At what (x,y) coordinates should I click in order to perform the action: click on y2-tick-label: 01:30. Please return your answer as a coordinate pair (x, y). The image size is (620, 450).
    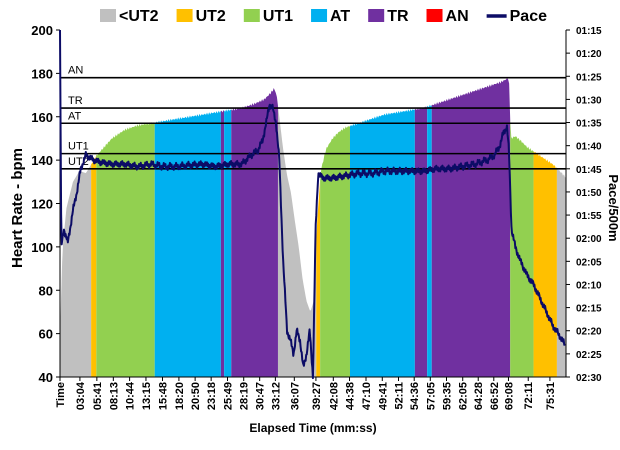
    Looking at the image, I should click on (589, 100).